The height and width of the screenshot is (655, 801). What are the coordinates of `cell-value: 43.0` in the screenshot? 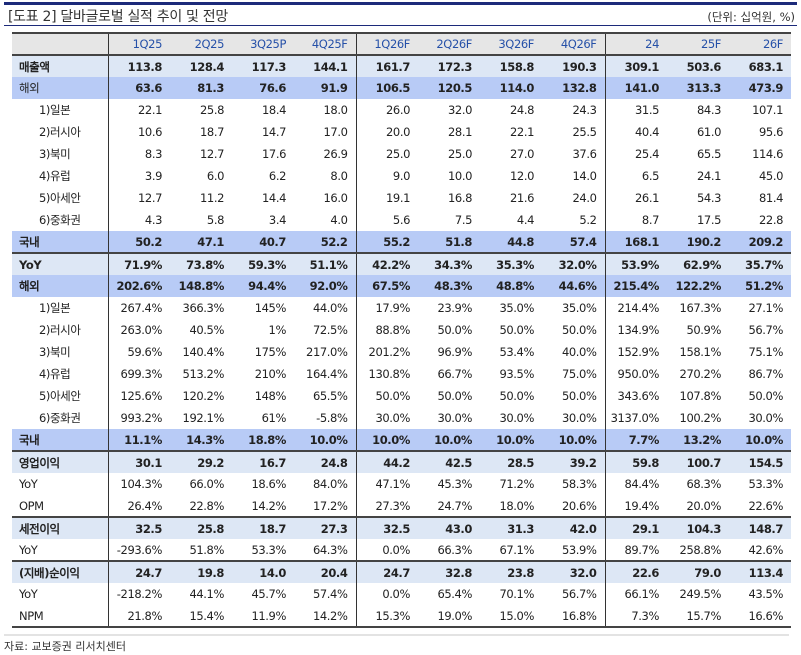 It's located at (449, 528).